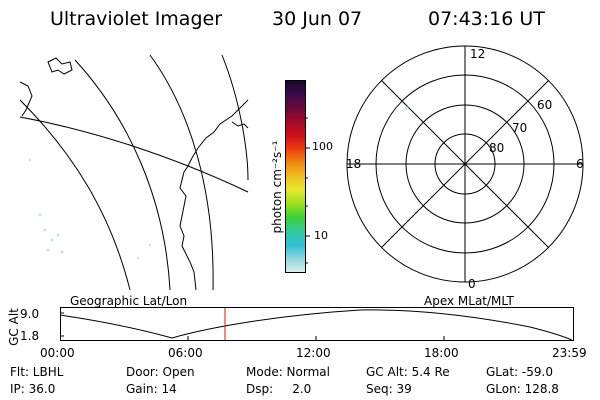  Describe the element at coordinates (134, 154) in the screenshot. I see `lon-line` at that location.